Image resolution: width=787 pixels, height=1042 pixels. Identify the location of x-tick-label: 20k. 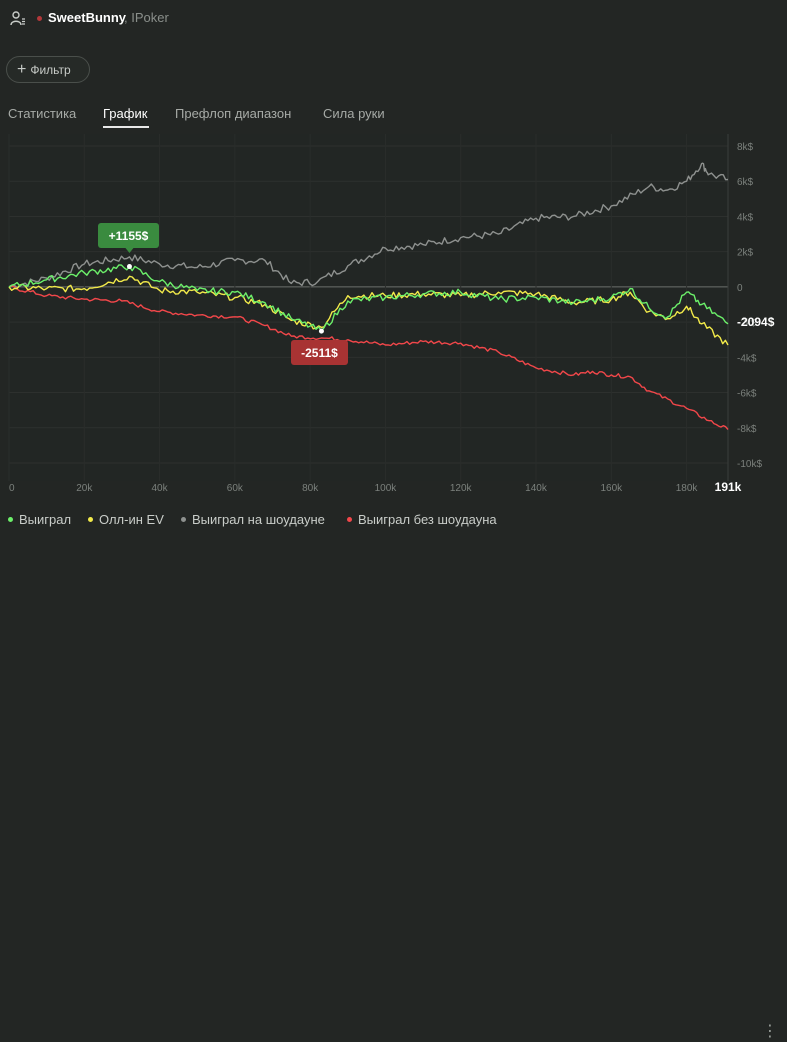
(84, 488).